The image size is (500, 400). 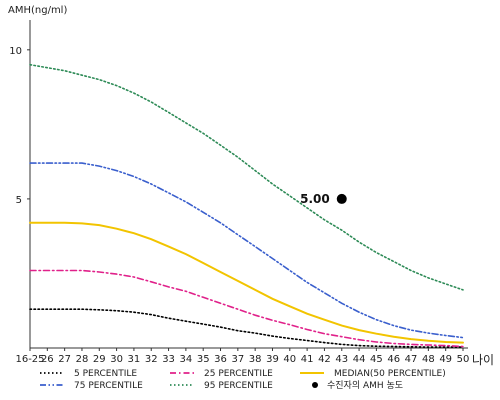 What do you see at coordinates (99, 359) in the screenshot?
I see `x-tick-label: 29` at bounding box center [99, 359].